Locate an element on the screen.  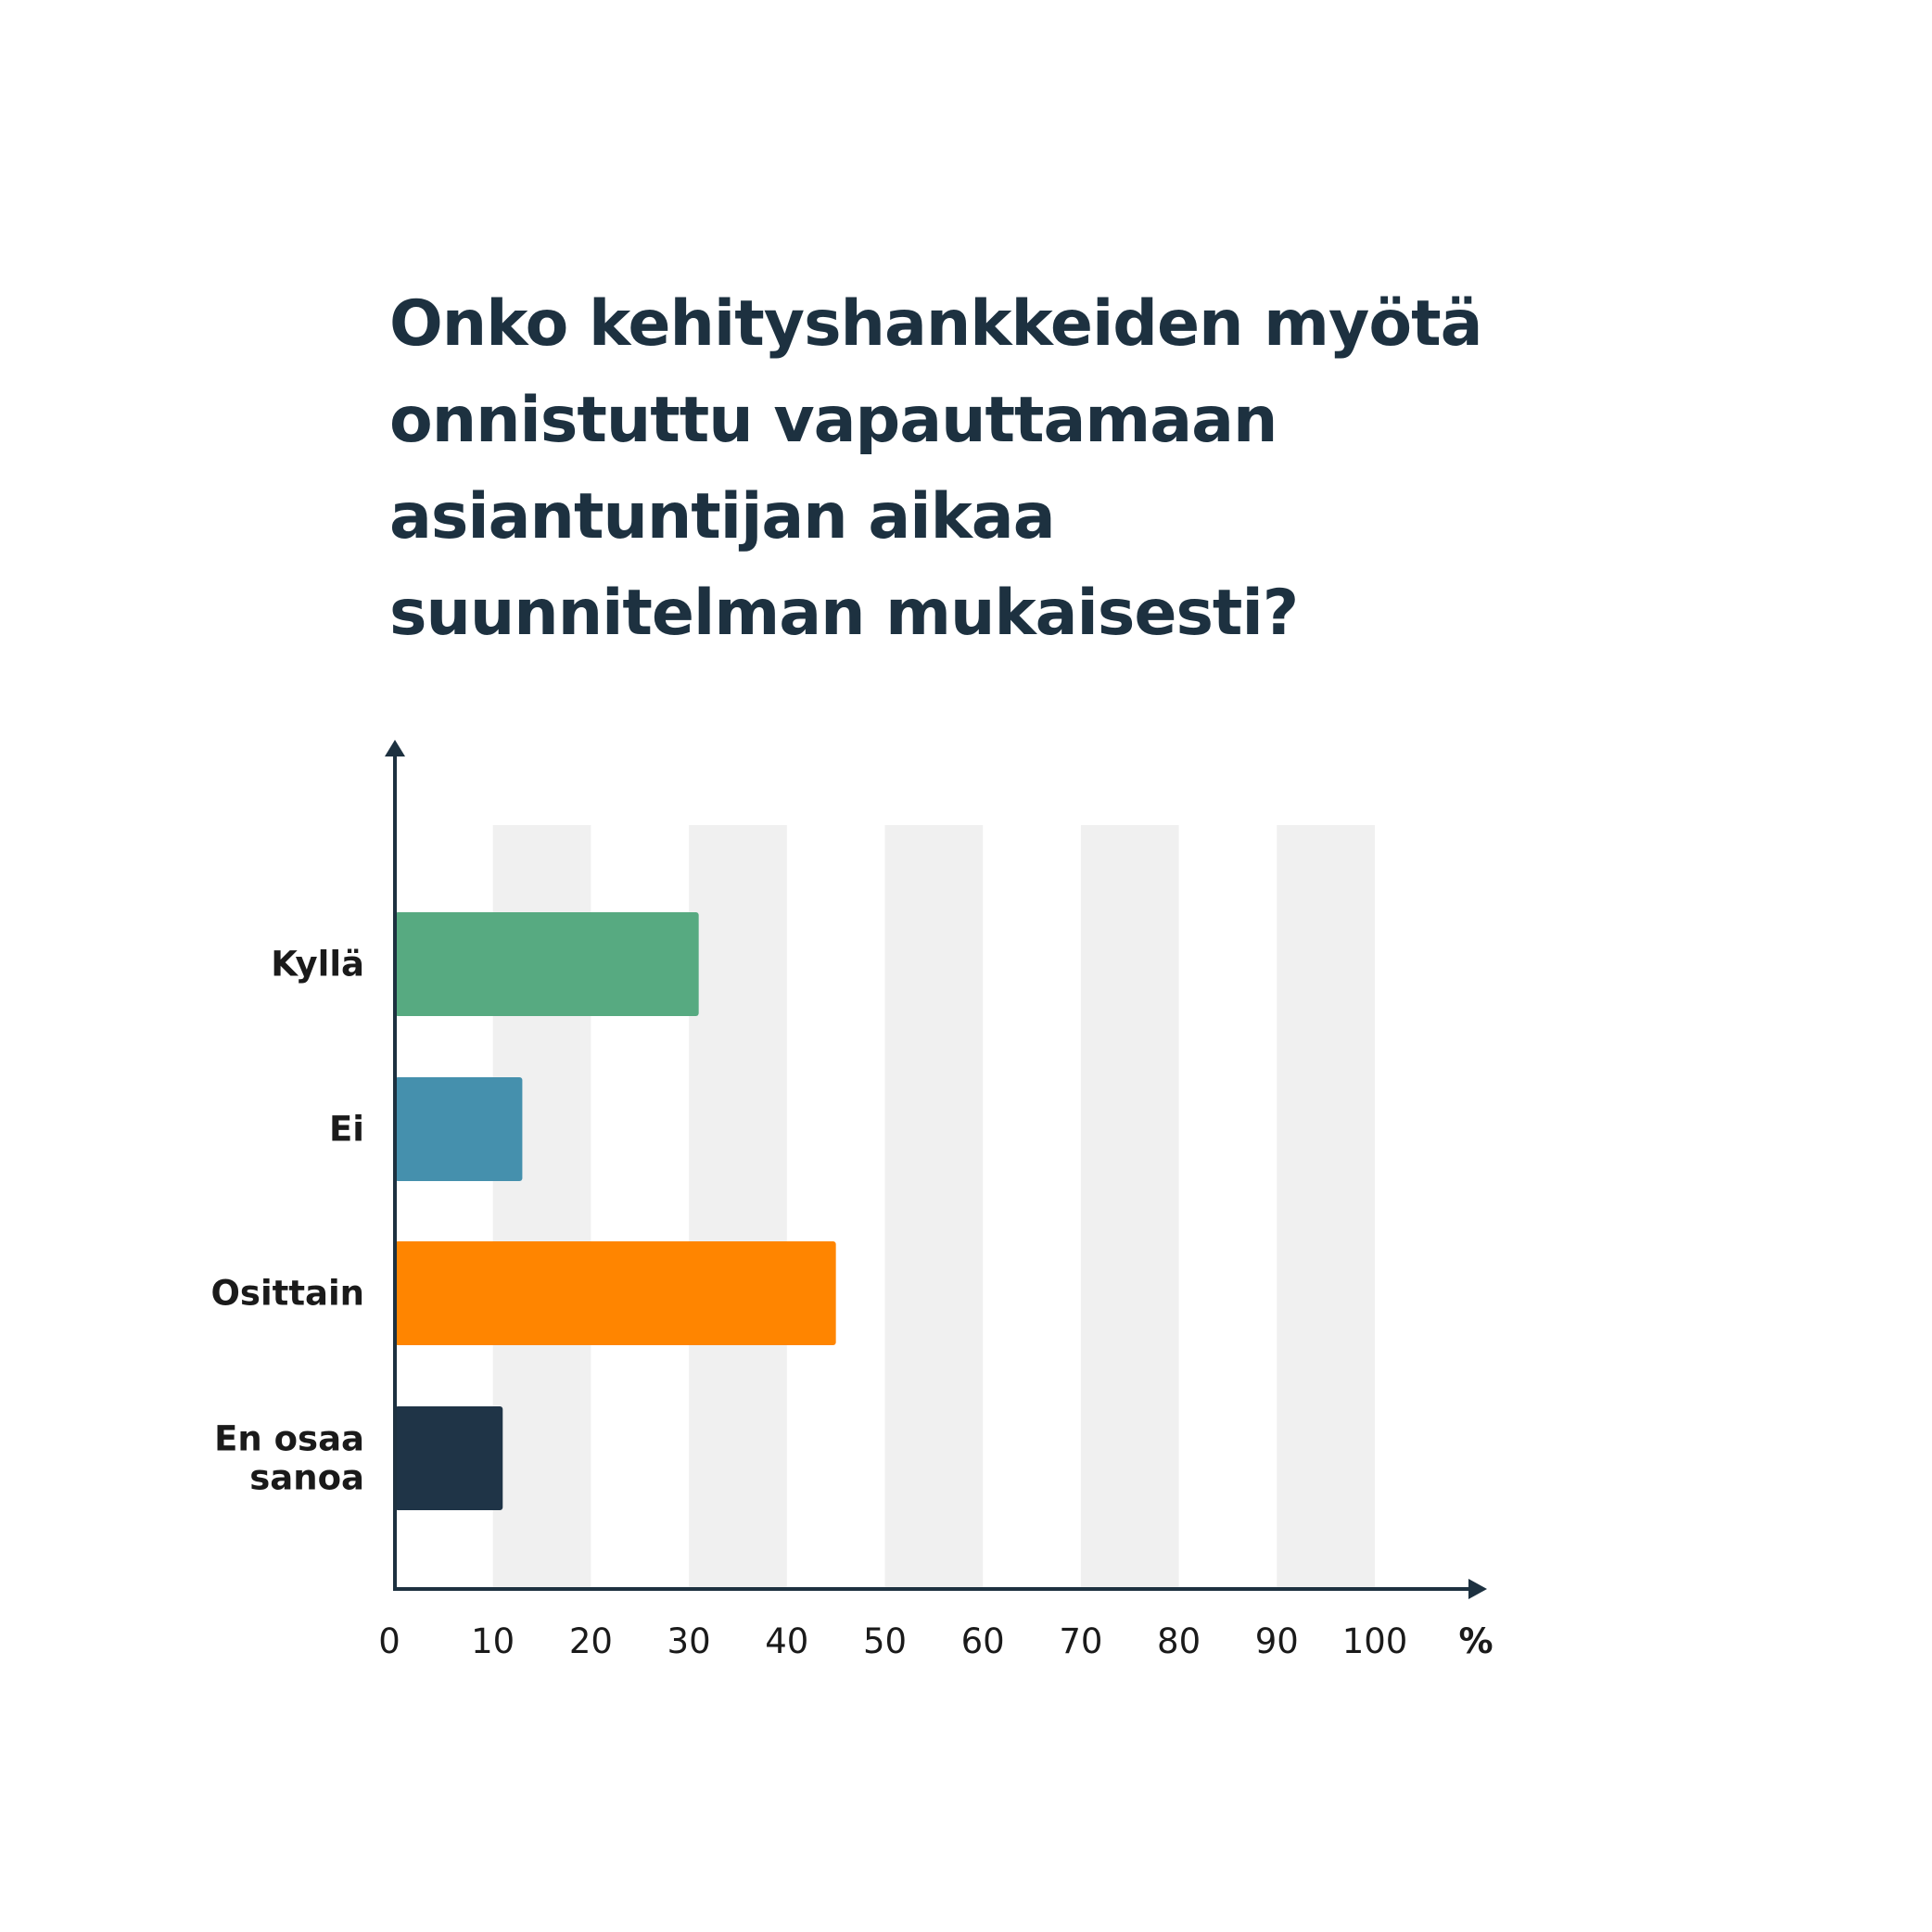
bar-en-osaa-sanoa is located at coordinates (449, 1458).